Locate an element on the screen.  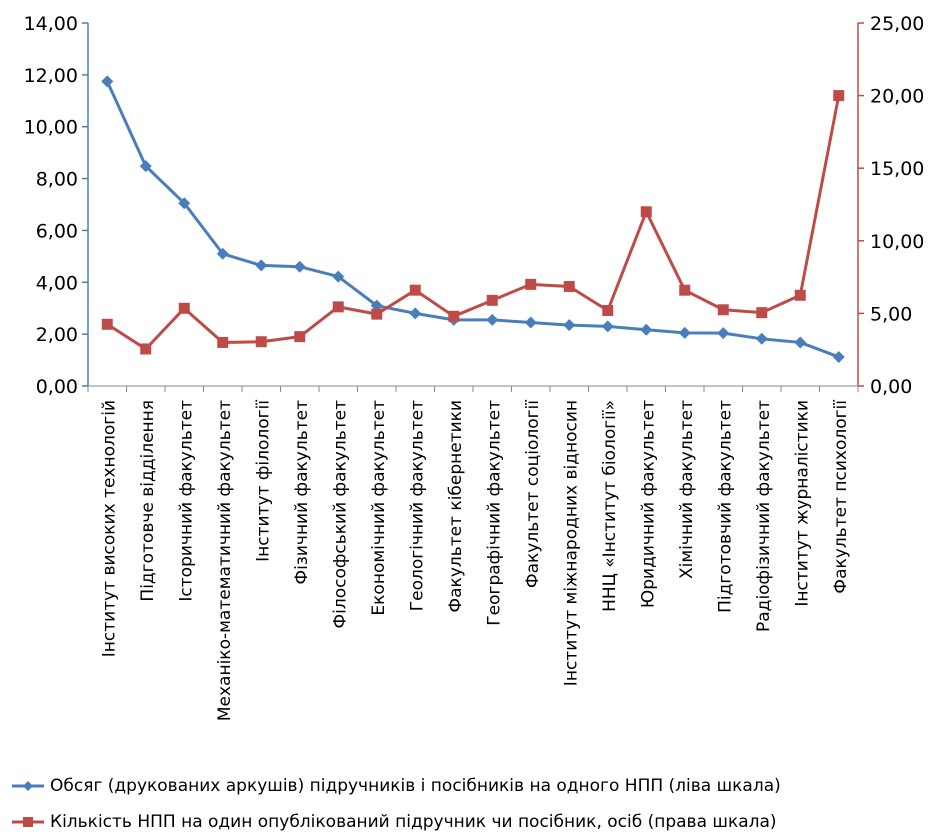
right-tick-label: 15,00 is located at coordinates (897, 169).